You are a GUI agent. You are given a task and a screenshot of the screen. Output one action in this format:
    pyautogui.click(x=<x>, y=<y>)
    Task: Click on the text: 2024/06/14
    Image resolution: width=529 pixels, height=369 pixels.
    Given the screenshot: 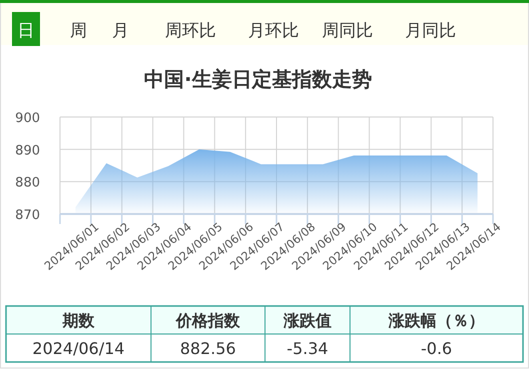 What is the action you would take?
    pyautogui.click(x=78, y=348)
    